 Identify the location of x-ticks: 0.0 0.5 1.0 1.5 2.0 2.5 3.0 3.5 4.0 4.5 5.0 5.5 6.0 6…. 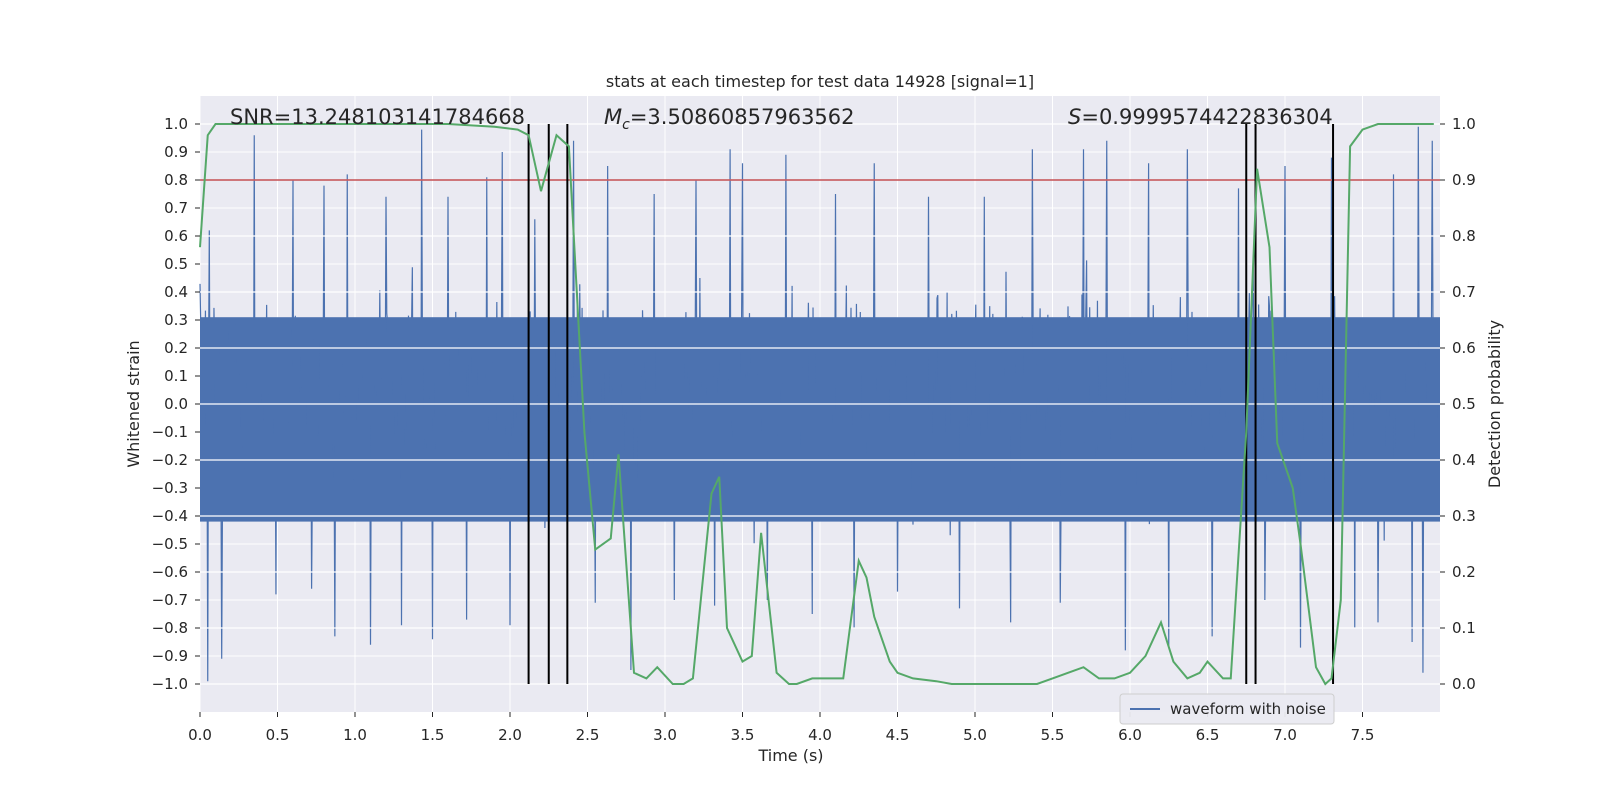
(781, 728).